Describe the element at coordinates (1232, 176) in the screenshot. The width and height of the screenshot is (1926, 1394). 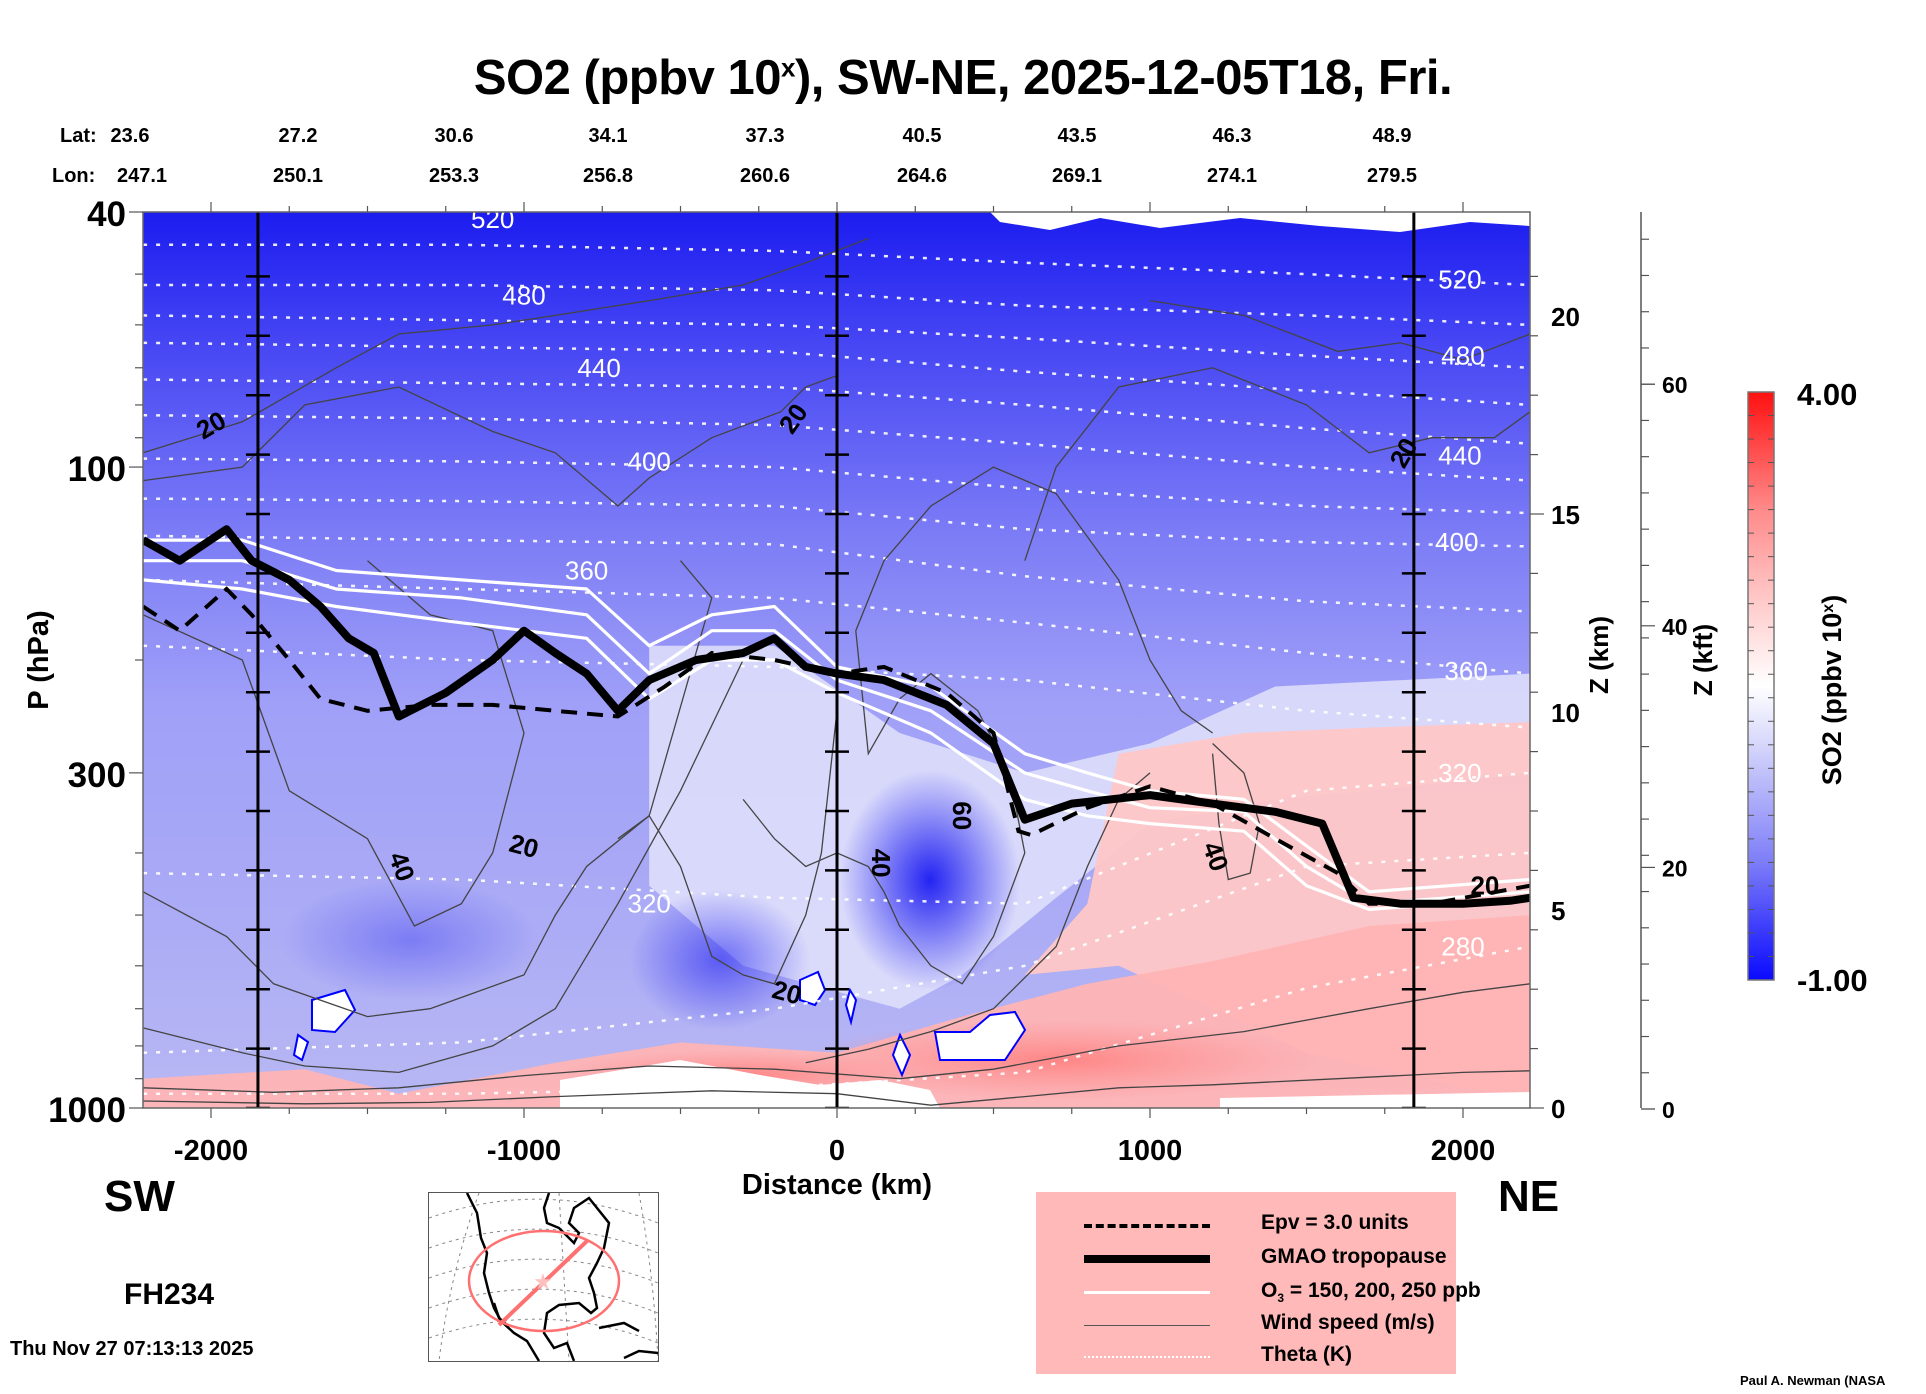
I see `lon-value: 274.1` at that location.